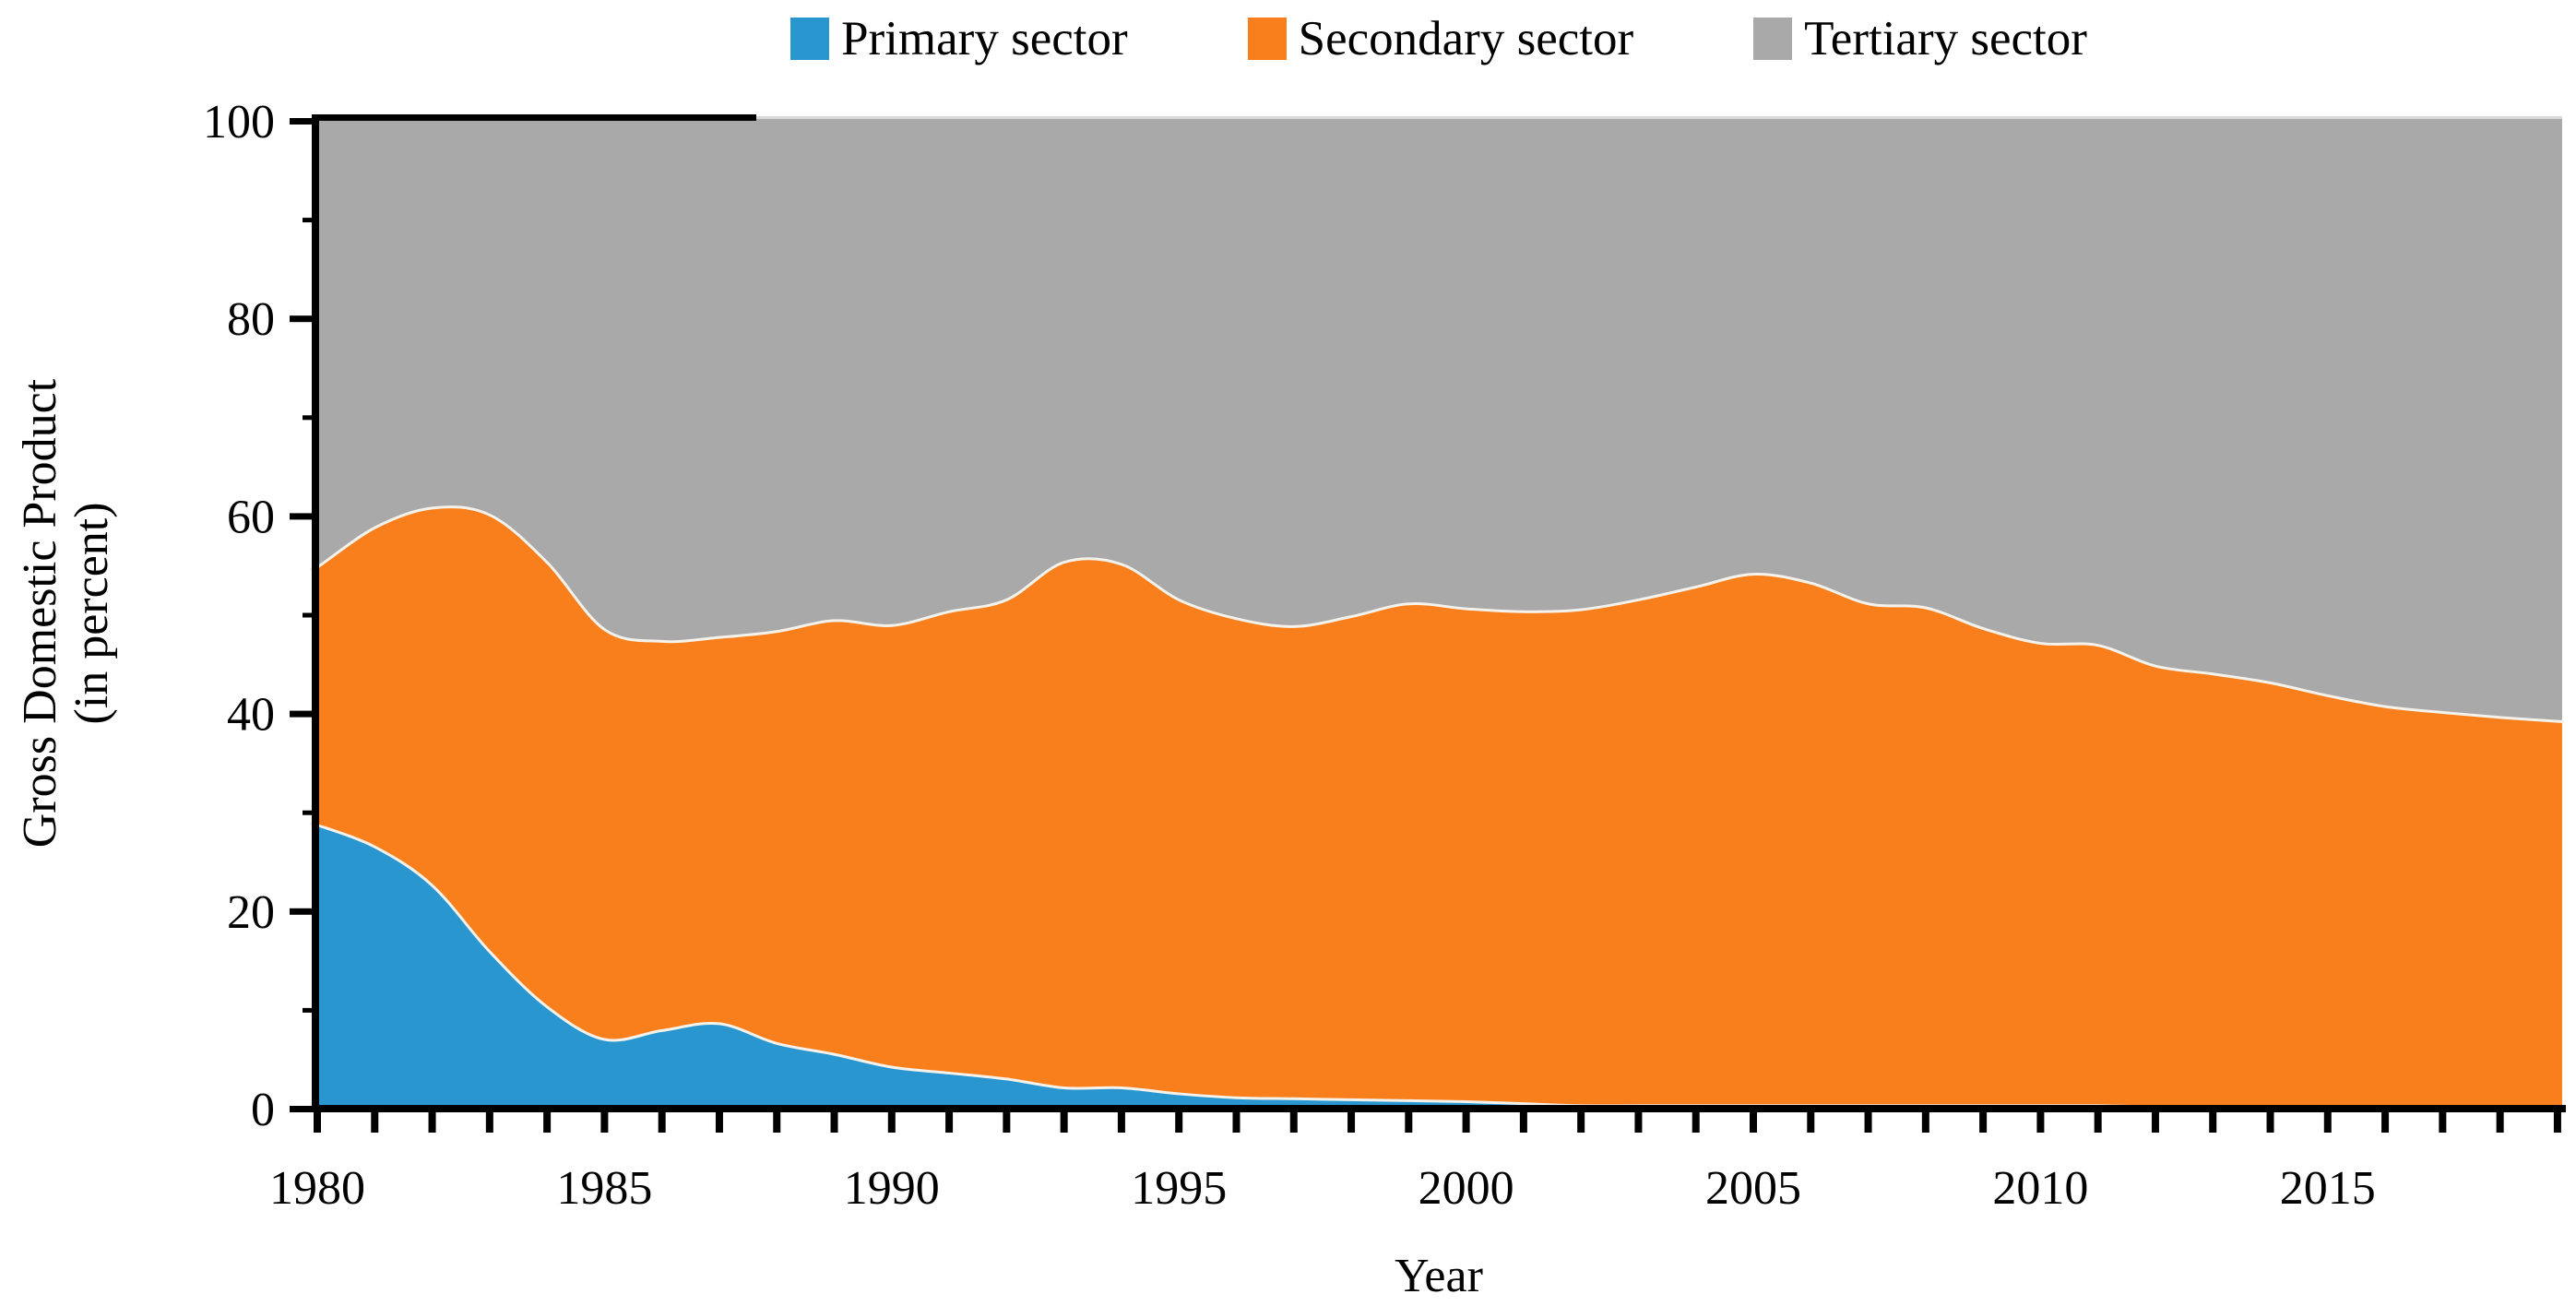 This screenshot has width=2576, height=1306. What do you see at coordinates (2040, 1189) in the screenshot?
I see `x-tick-label: 2010` at bounding box center [2040, 1189].